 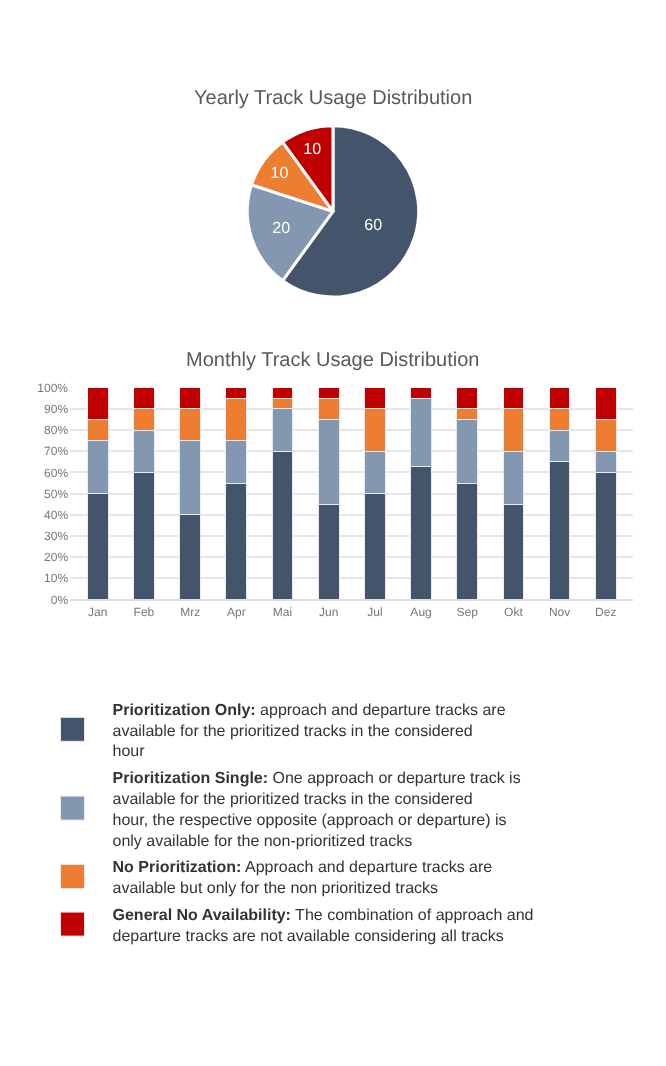 I want to click on data-label: 20, so click(x=282, y=228).